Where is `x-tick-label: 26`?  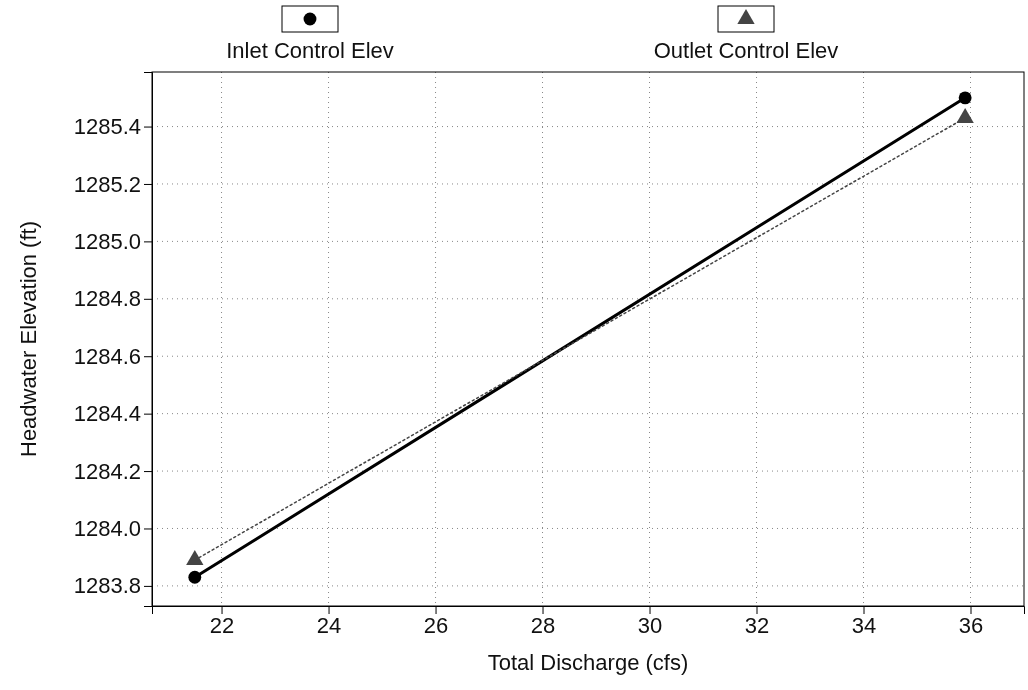
x-tick-label: 26 is located at coordinates (436, 625).